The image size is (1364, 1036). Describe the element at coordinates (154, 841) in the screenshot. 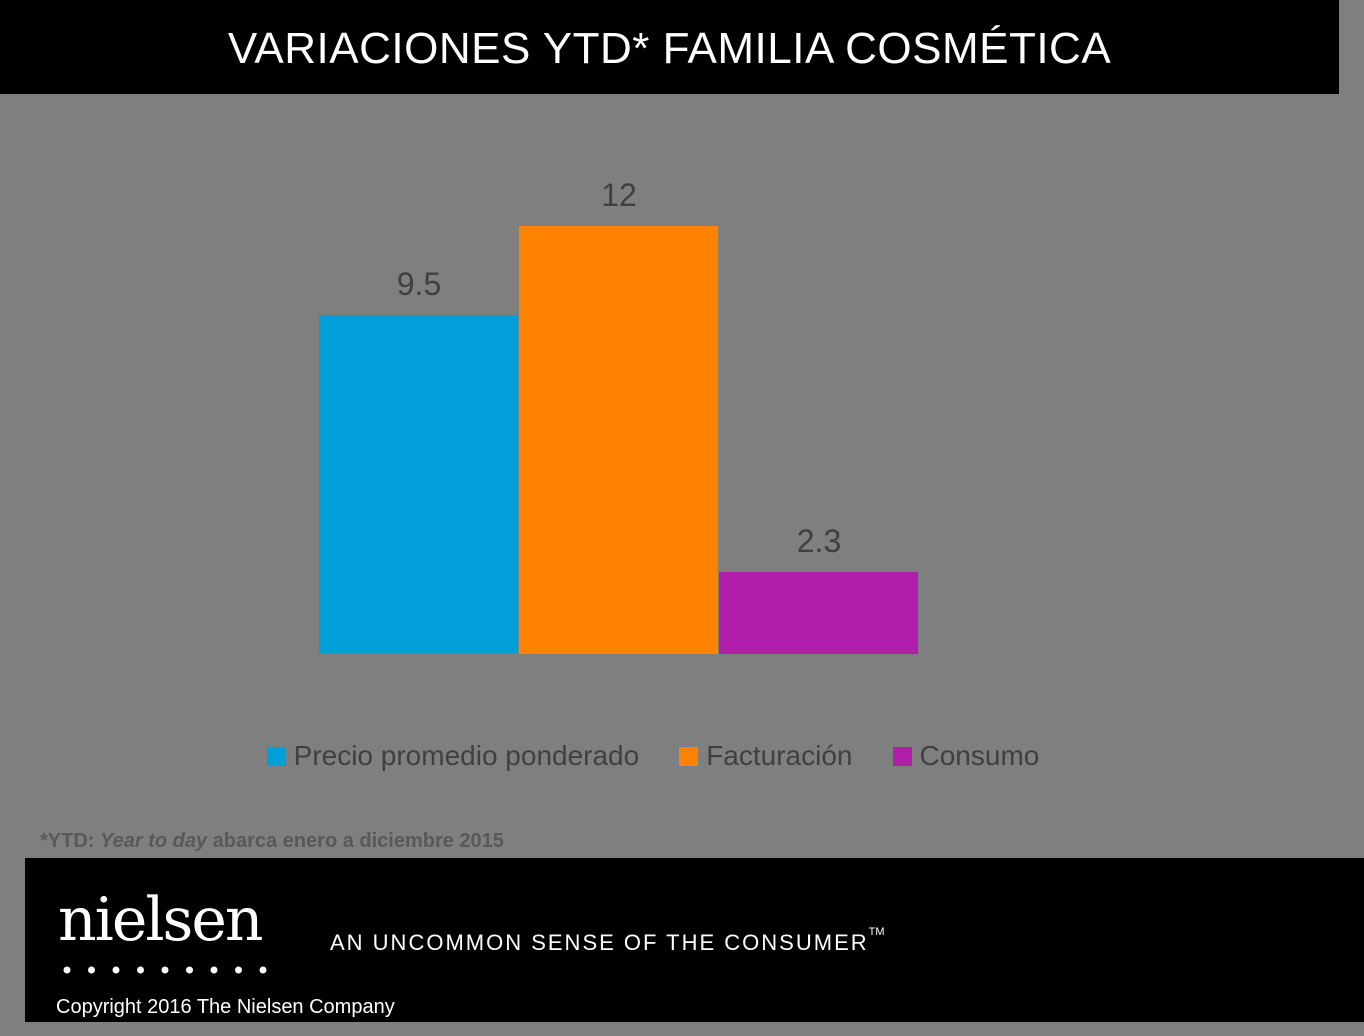

I see `footnote-italic: Year to day` at that location.